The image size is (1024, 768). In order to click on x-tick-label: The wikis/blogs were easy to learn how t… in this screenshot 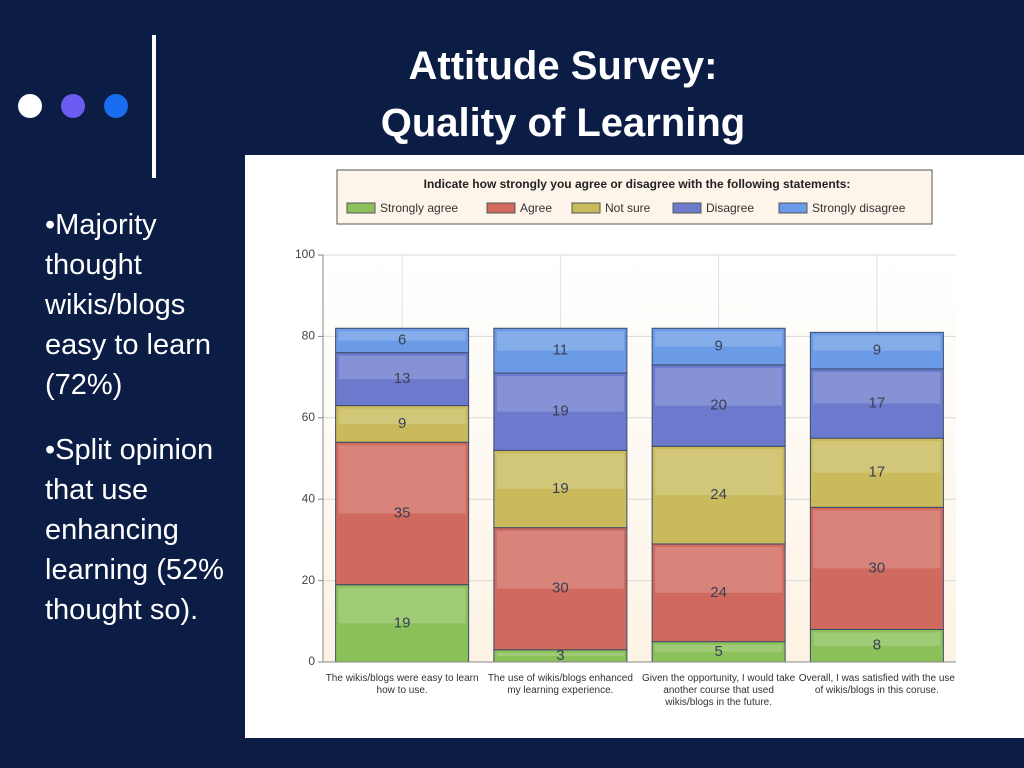, I will do `click(402, 684)`.